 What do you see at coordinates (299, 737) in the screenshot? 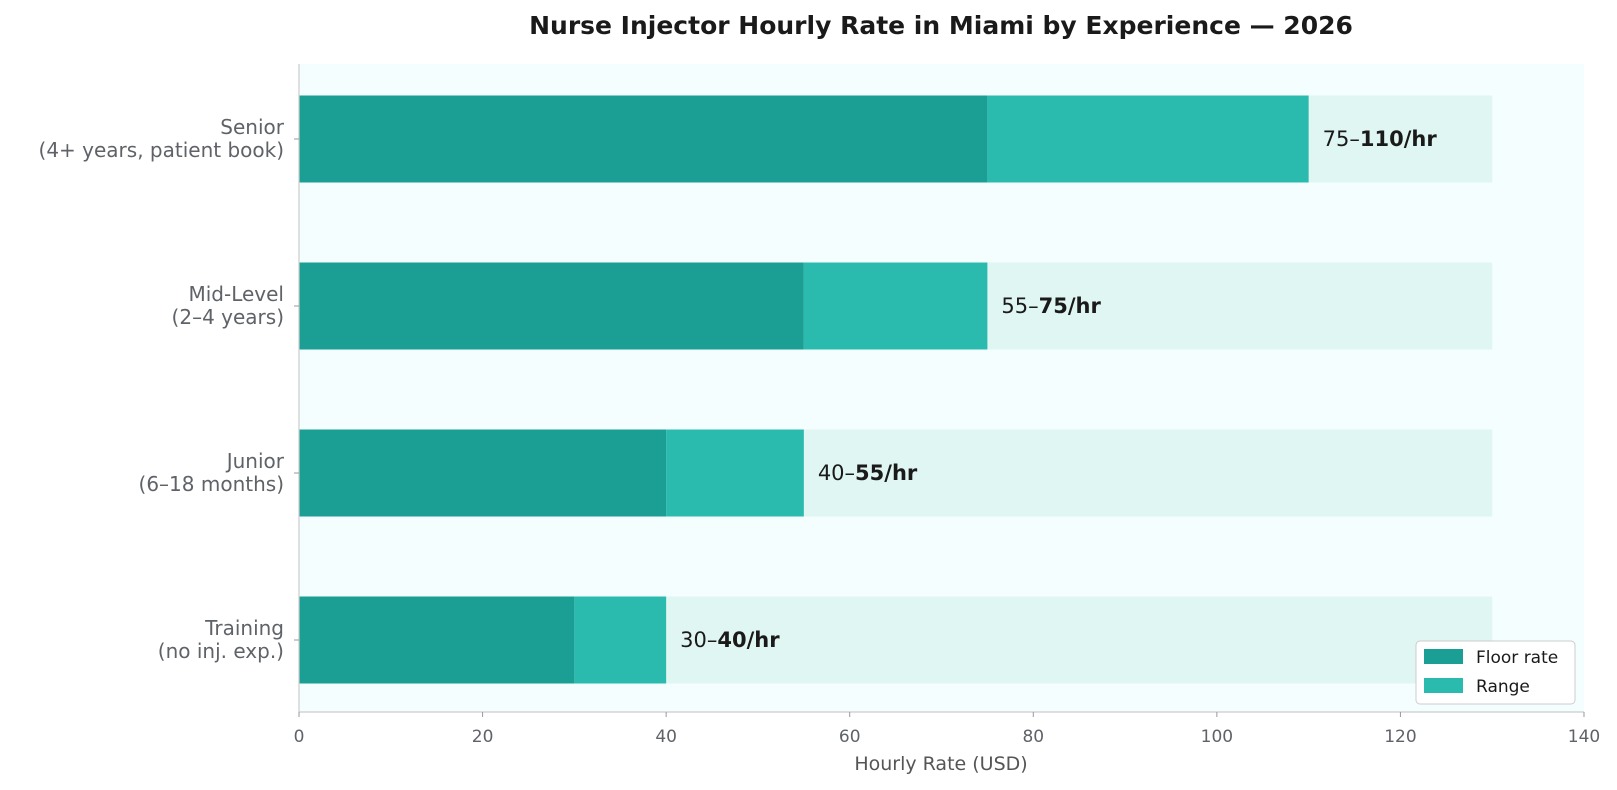
I see `x-tick-label-0: 0` at bounding box center [299, 737].